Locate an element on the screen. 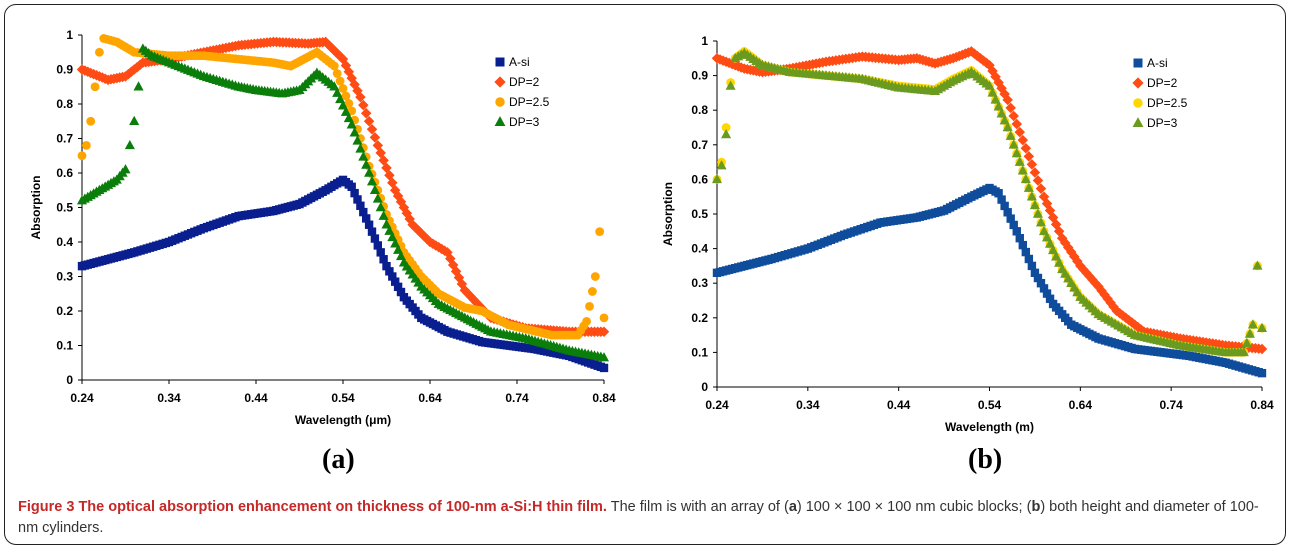 The height and width of the screenshot is (549, 1290). y-tick-label: 0.3 is located at coordinates (699, 283).